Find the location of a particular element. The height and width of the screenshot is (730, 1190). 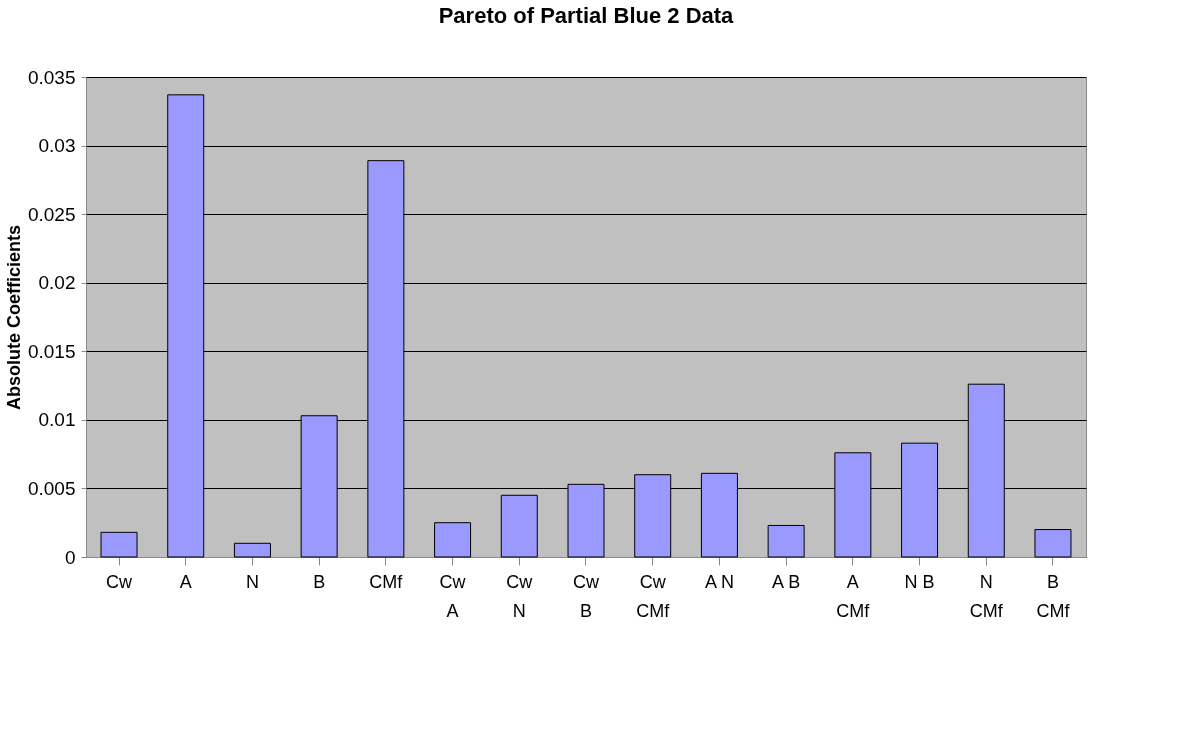

y-axis-title: Absolute Coefficients is located at coordinates (13, 317).